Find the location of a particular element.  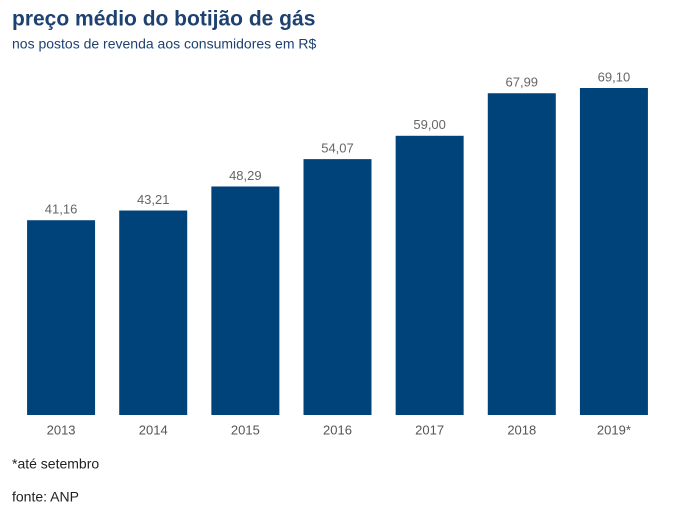

x-tick-label: 2016 is located at coordinates (337, 429).